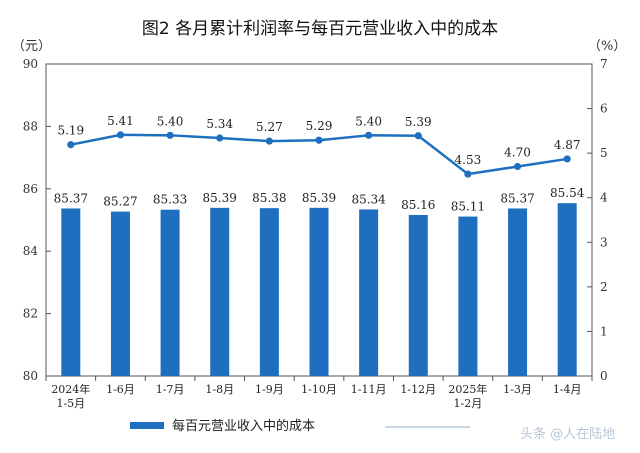  What do you see at coordinates (500, 434) in the screenshot?
I see `watermark: 头条 @人在陆地` at bounding box center [500, 434].